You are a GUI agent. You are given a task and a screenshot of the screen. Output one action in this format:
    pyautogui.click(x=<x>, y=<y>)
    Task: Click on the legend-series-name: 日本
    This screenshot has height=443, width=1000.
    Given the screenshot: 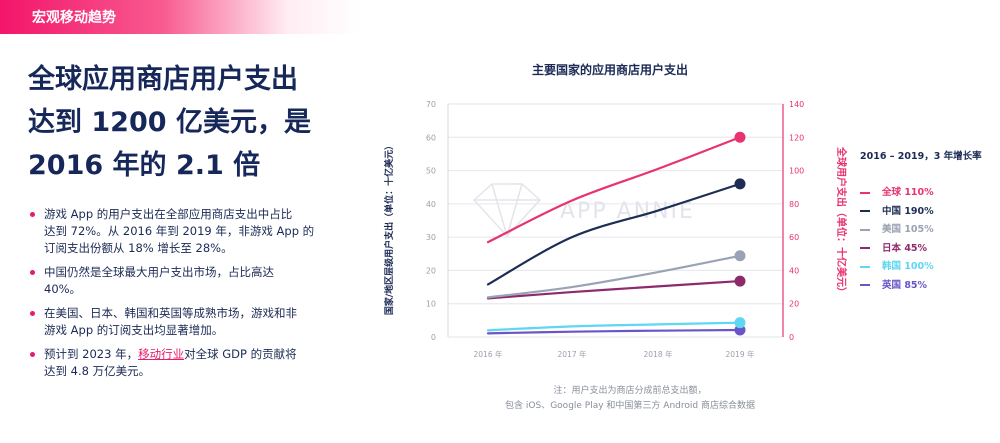 What is the action you would take?
    pyautogui.click(x=892, y=248)
    